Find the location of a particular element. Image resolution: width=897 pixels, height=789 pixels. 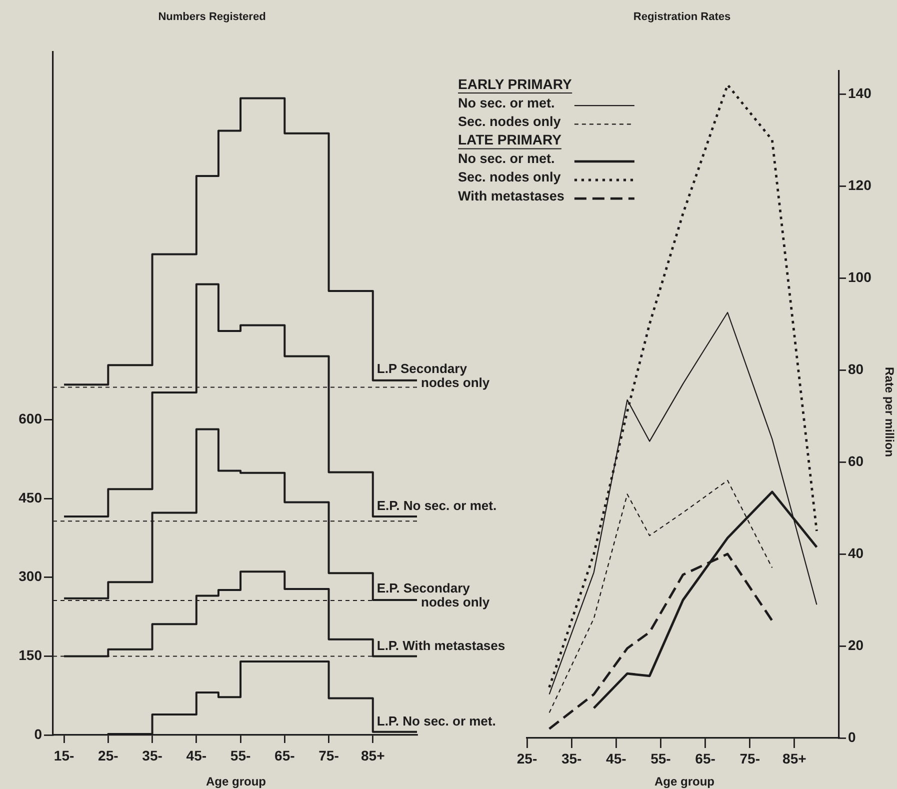

y-tick-label: 60 is located at coordinates (856, 460).